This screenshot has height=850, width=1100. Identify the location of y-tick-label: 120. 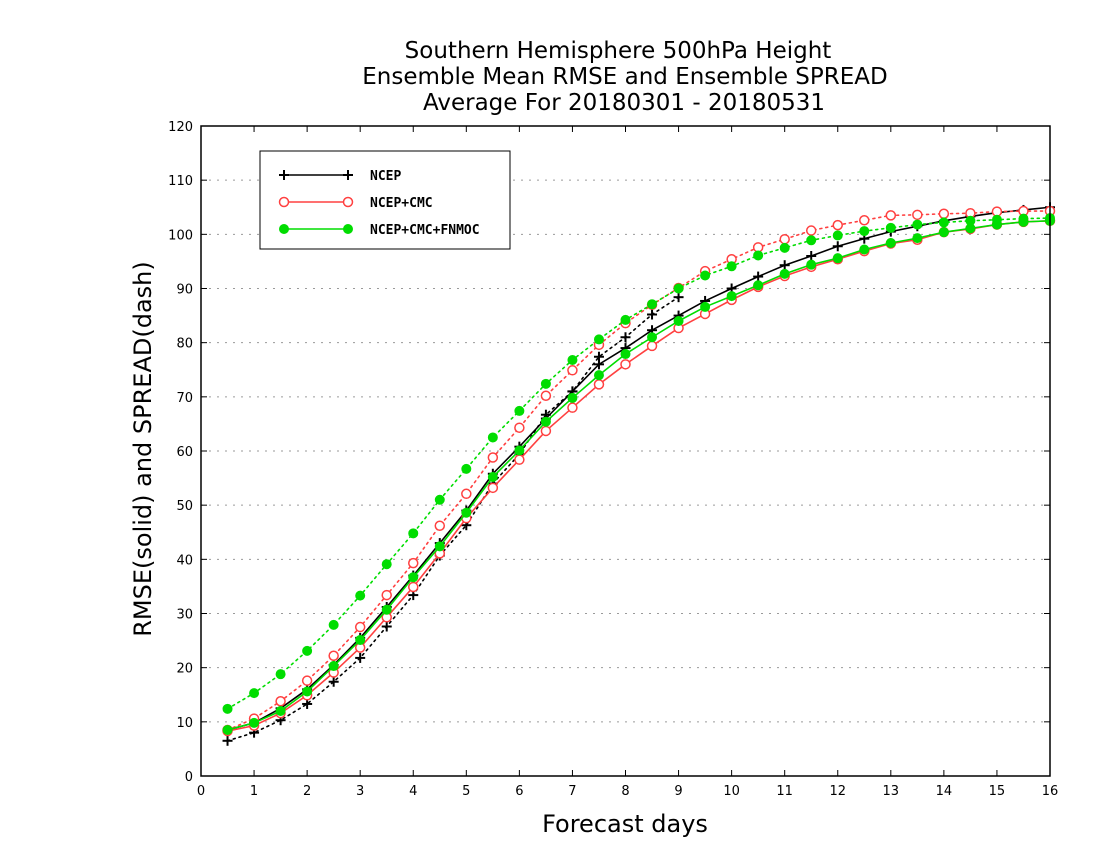
(180, 127).